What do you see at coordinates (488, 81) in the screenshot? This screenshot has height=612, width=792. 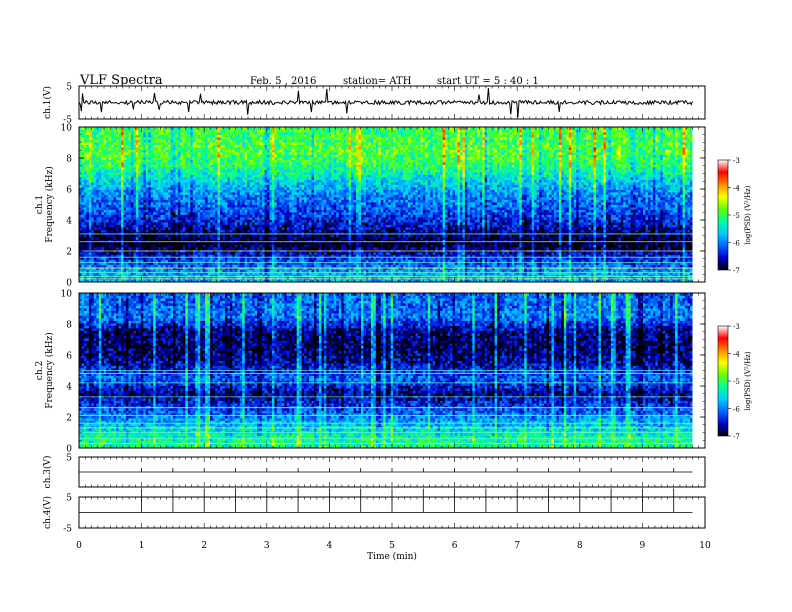 I see `start-time-label: start UT = 5 : 40 : 1` at bounding box center [488, 81].